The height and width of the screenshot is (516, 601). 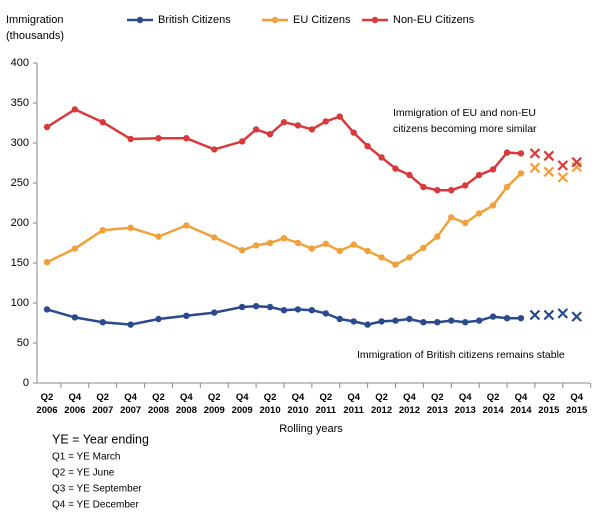 I want to click on annotation-line: citizens becoming more similar, so click(x=465, y=129).